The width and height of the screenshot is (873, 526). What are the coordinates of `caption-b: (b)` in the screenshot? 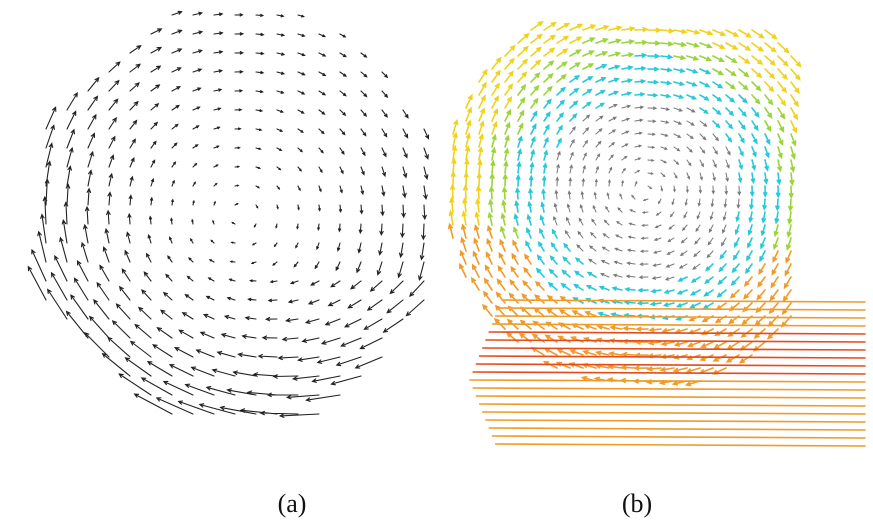 It's located at (637, 503).